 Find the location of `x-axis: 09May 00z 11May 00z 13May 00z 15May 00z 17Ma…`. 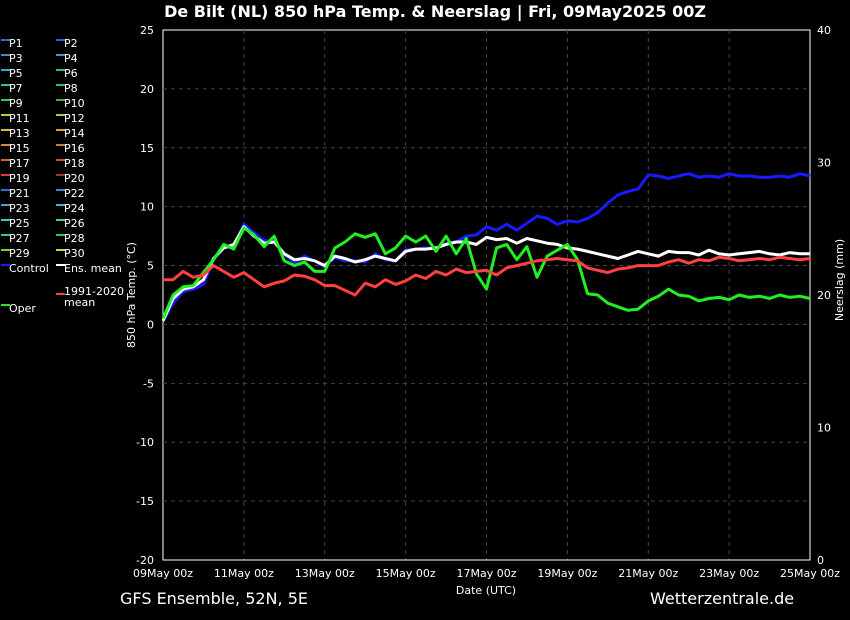

x-axis: 09May 00z 11May 00z 13May 00z 15May 00z 17Ma… is located at coordinates (486, 573).